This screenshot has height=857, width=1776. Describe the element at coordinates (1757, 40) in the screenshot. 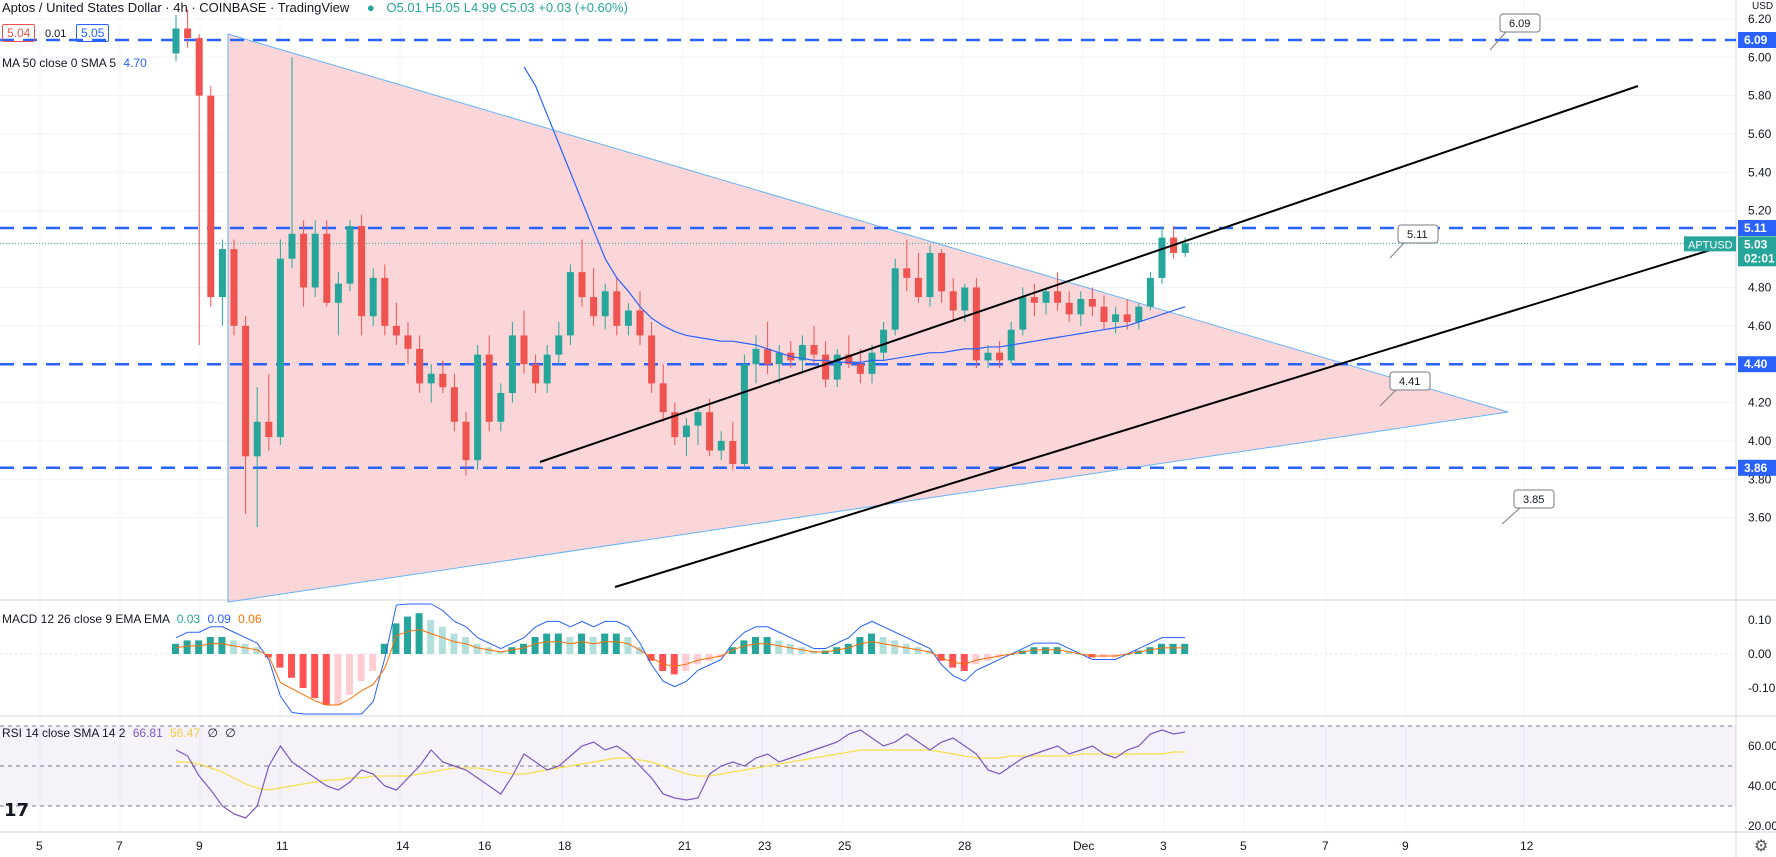

I see `badge-609-bg` at that location.